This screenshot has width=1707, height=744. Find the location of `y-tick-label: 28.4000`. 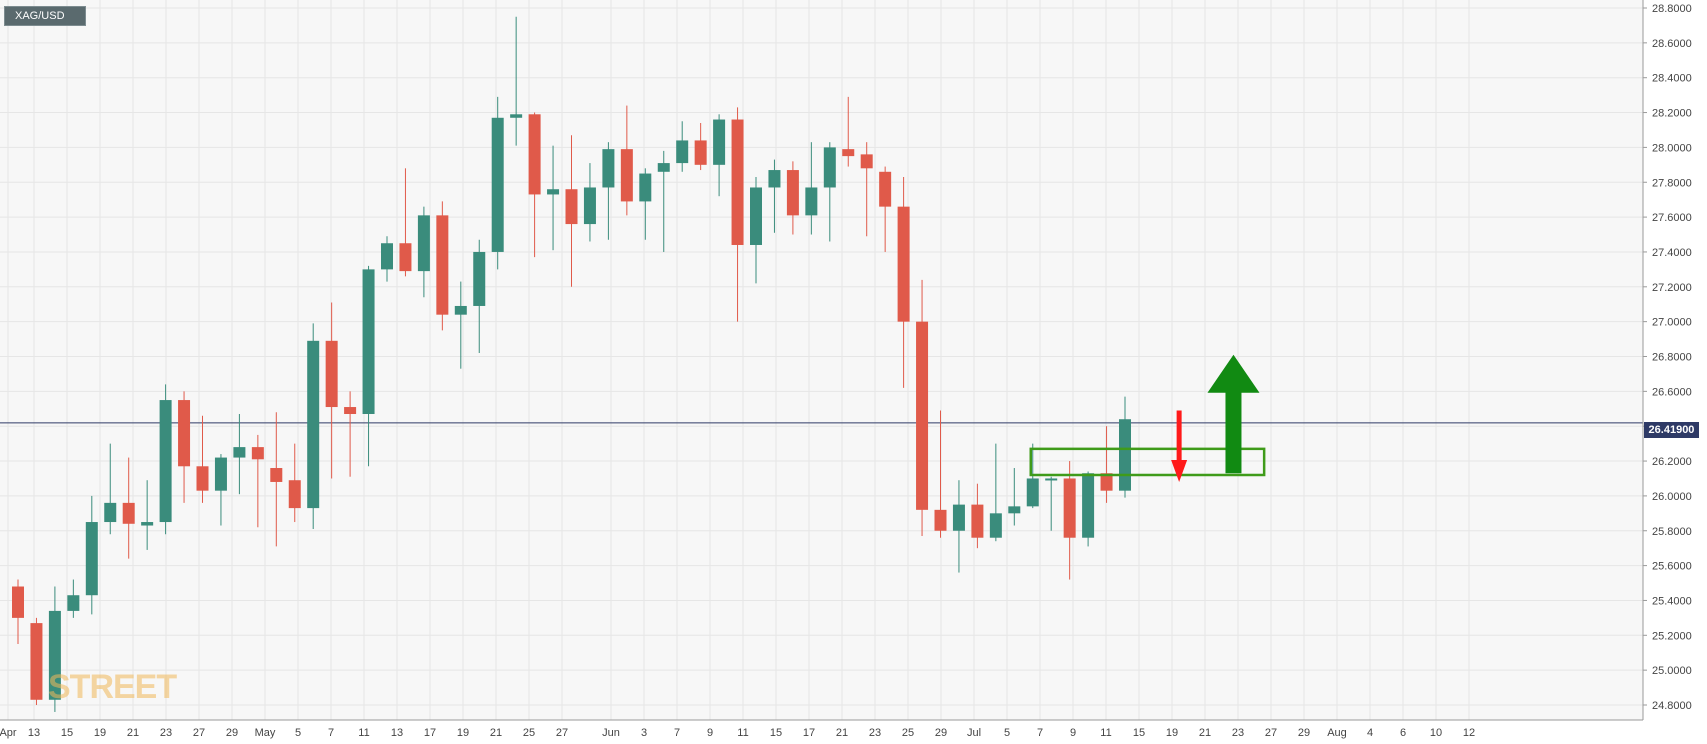

y-tick-label: 28.4000 is located at coordinates (1672, 79).